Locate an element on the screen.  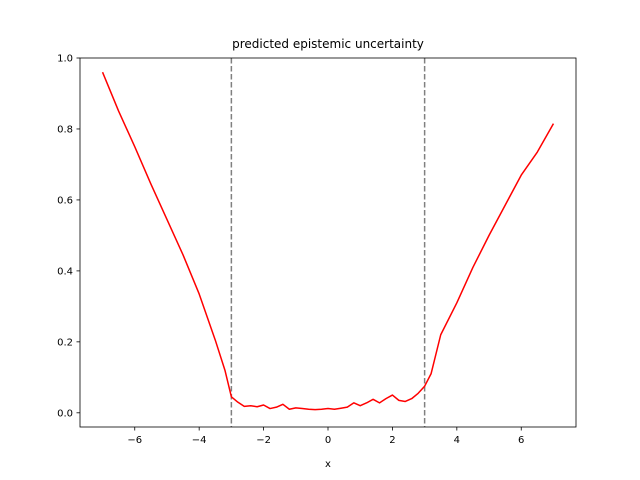
y-tick-label: 0.4 is located at coordinates (65, 271).